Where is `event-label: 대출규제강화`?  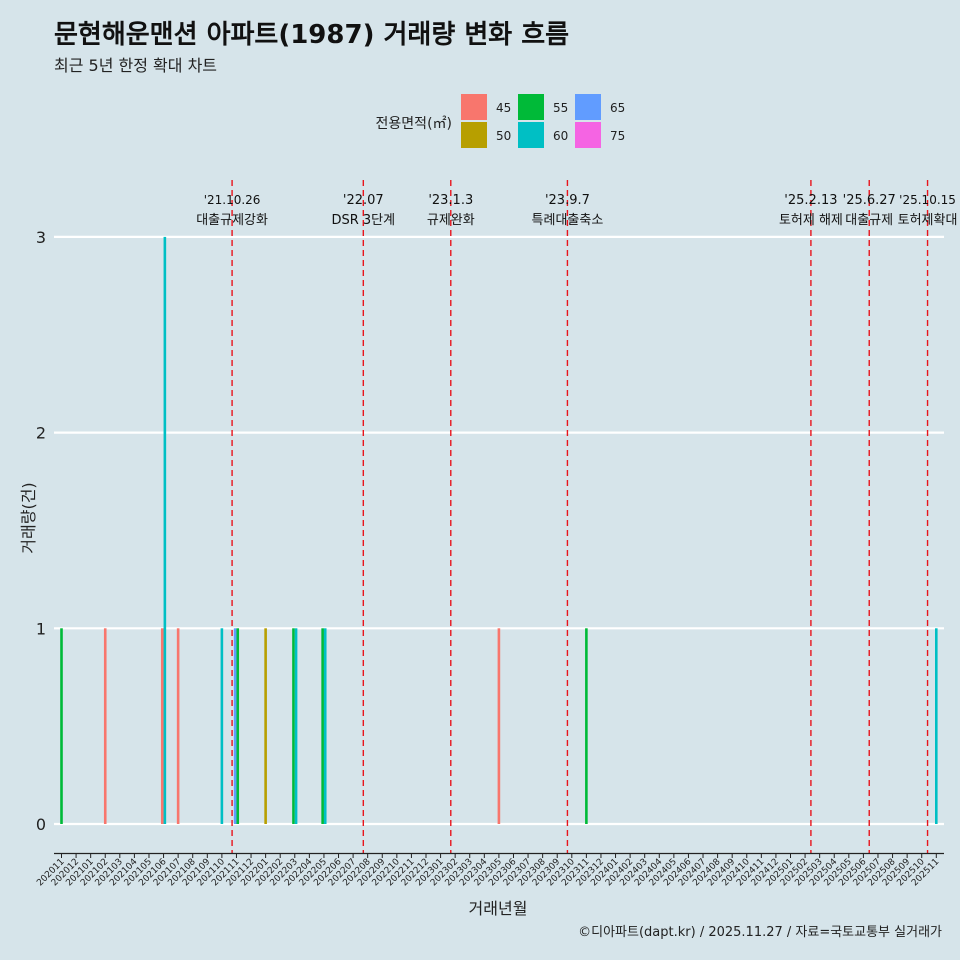
event-label: 대출규제강화 is located at coordinates (232, 220).